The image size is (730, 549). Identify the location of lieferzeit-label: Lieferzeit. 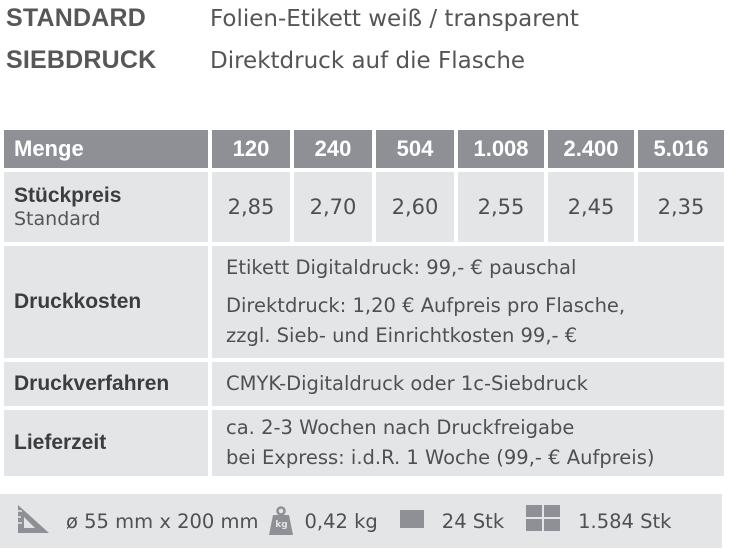
(106, 443).